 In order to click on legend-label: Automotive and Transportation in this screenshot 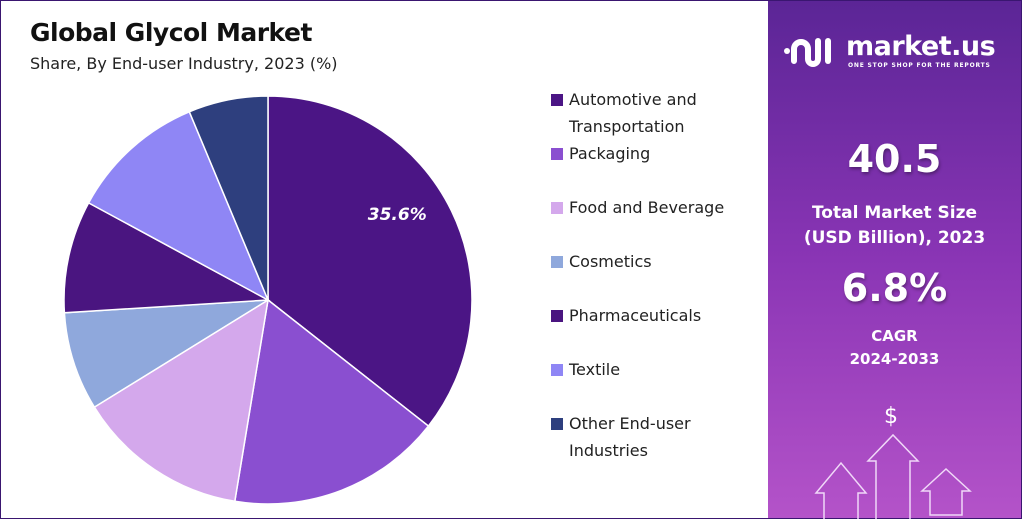, I will do `click(633, 113)`.